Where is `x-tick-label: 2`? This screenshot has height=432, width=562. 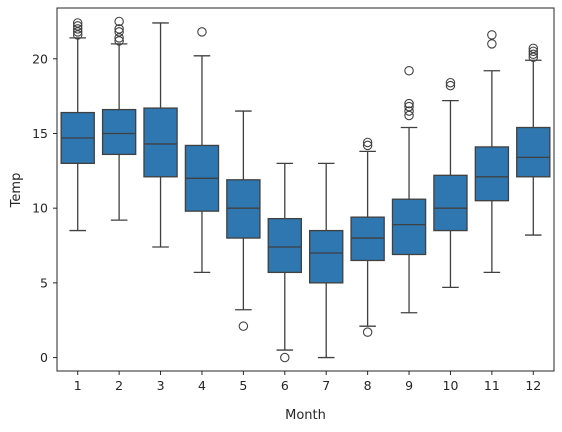 x-tick-label: 2 is located at coordinates (119, 385).